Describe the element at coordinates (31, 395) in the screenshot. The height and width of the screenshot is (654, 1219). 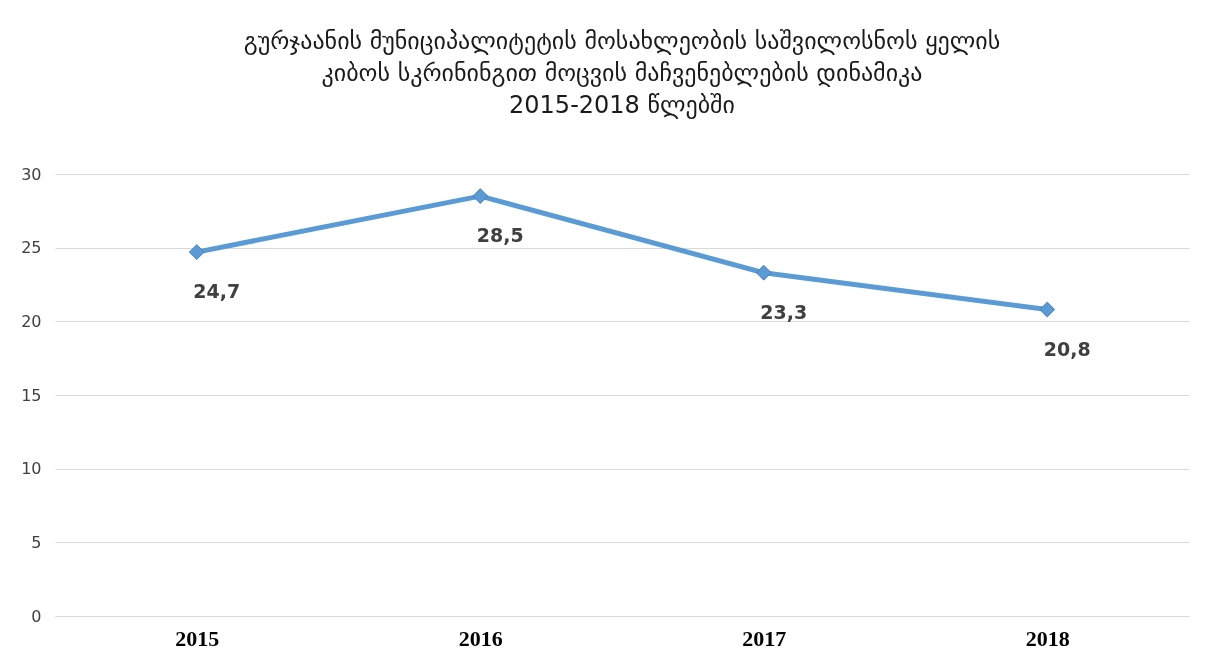
I see `y-tick-label: 15` at that location.